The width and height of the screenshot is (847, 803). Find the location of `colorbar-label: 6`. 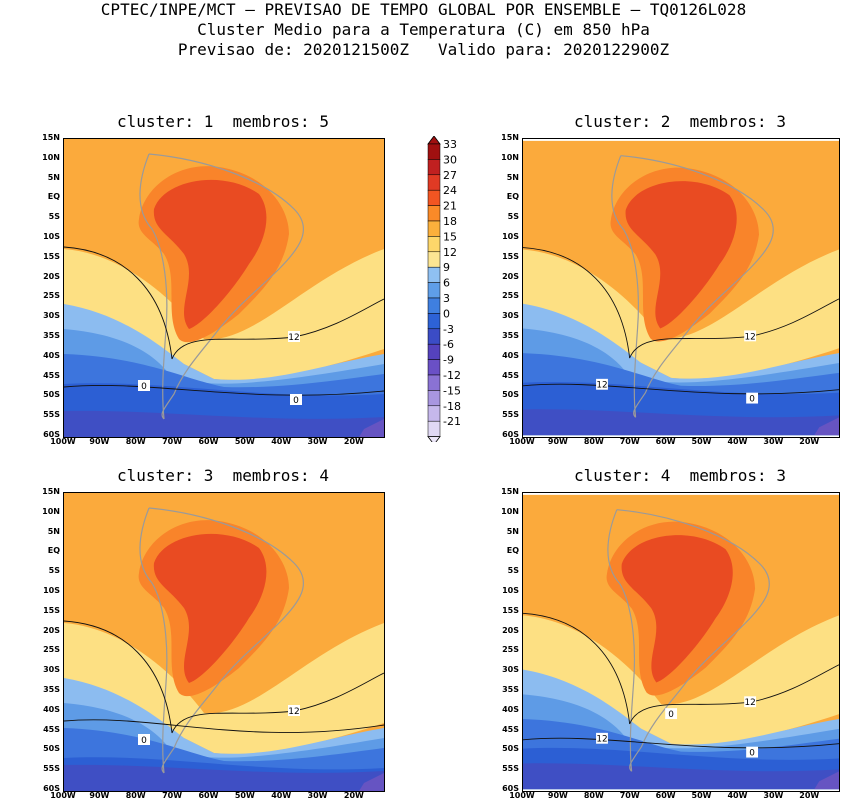

colorbar-label: 6 is located at coordinates (446, 283).